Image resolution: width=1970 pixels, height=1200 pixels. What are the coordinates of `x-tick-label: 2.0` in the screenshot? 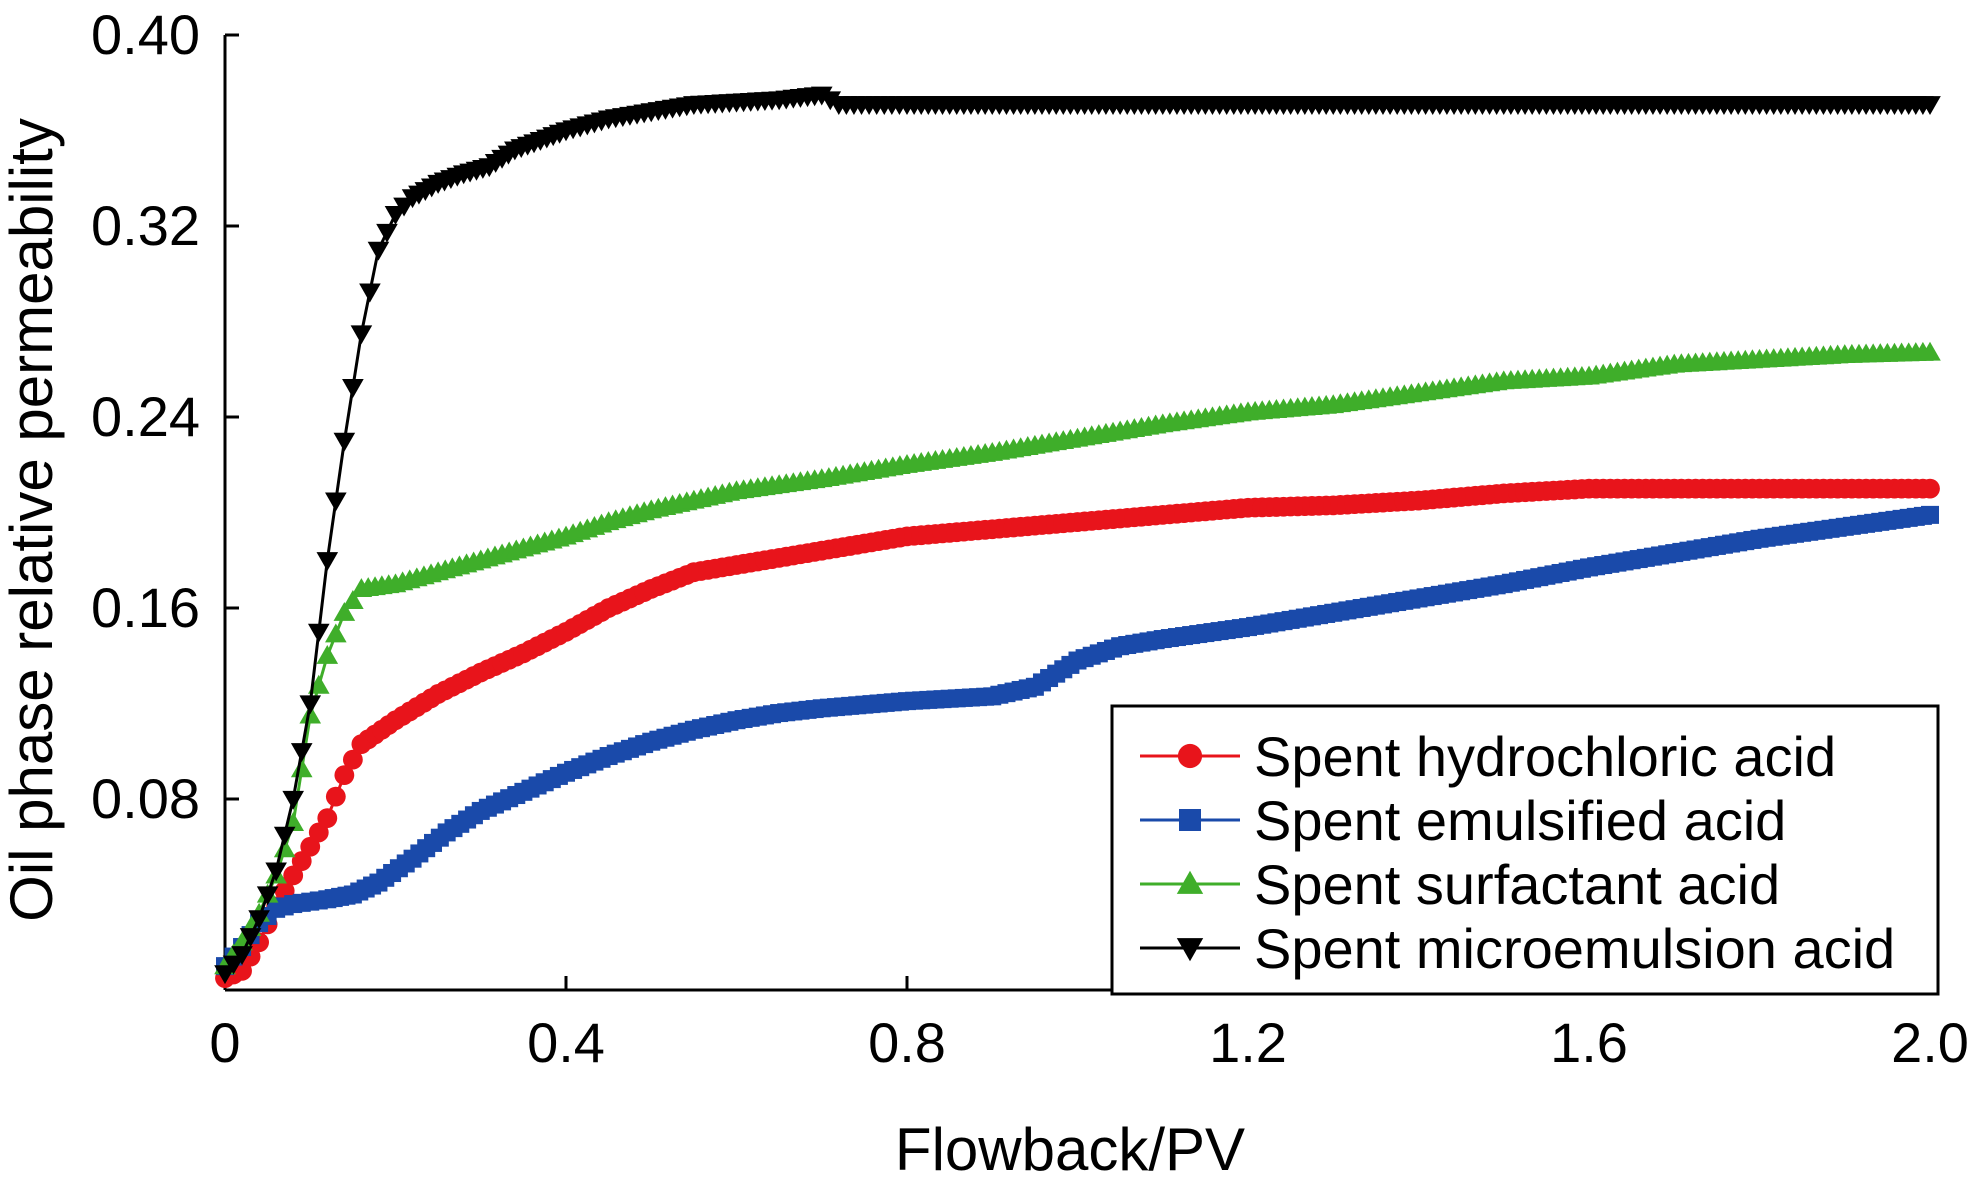 It's located at (1930, 1042).